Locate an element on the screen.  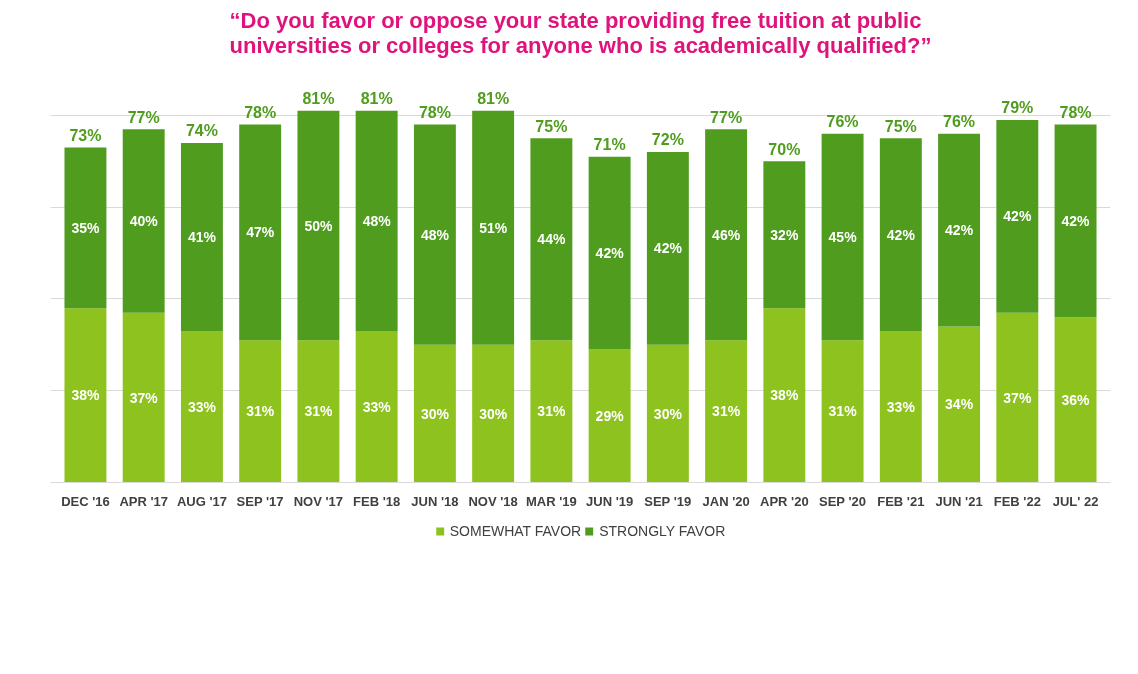
data-label: 32% is located at coordinates (784, 234).